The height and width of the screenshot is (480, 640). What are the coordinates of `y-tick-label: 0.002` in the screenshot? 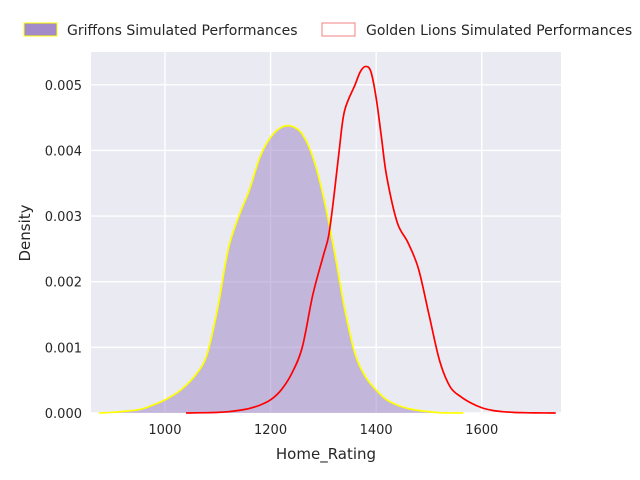 It's located at (63, 283).